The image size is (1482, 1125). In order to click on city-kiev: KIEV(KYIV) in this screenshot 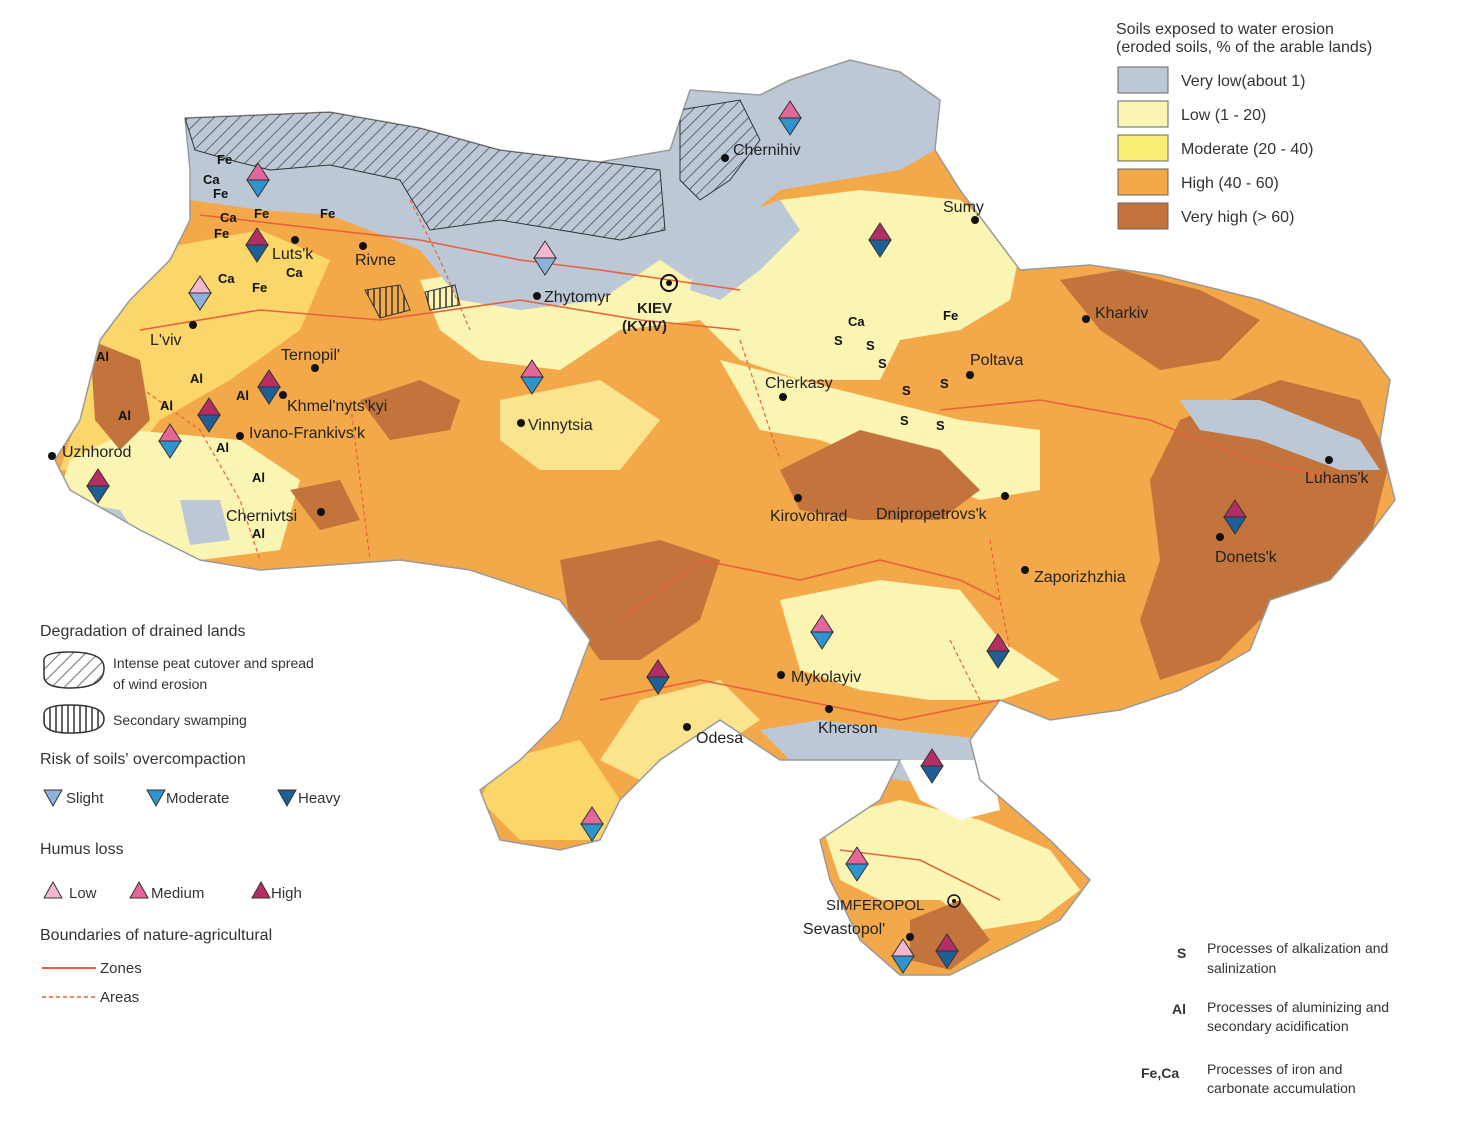, I will do `click(650, 304)`.